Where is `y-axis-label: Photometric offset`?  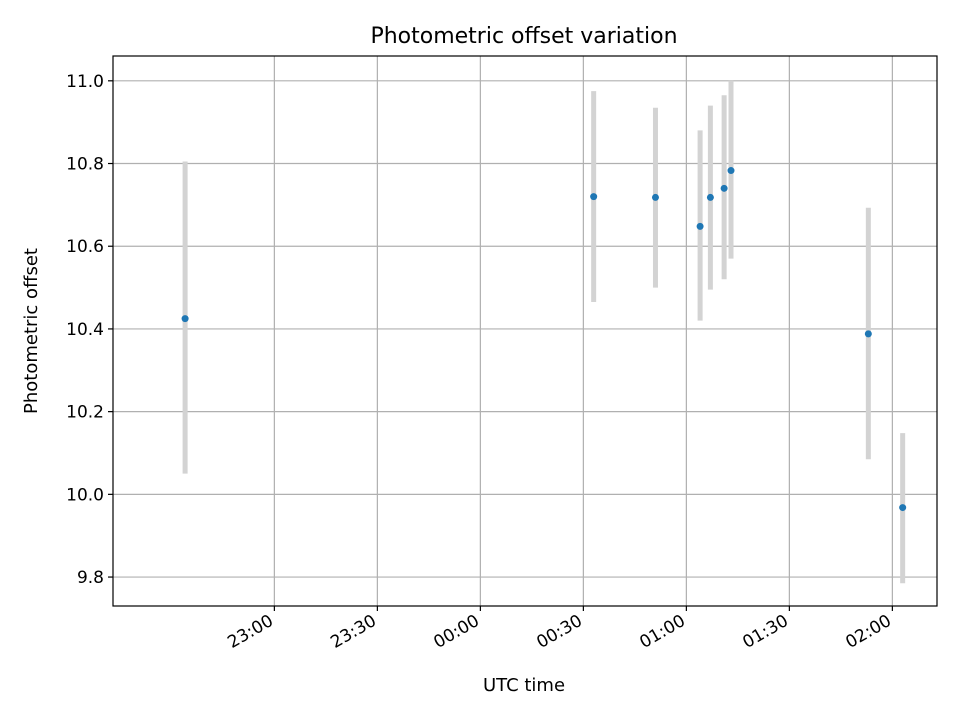
y-axis-label: Photometric offset is located at coordinates (31, 331).